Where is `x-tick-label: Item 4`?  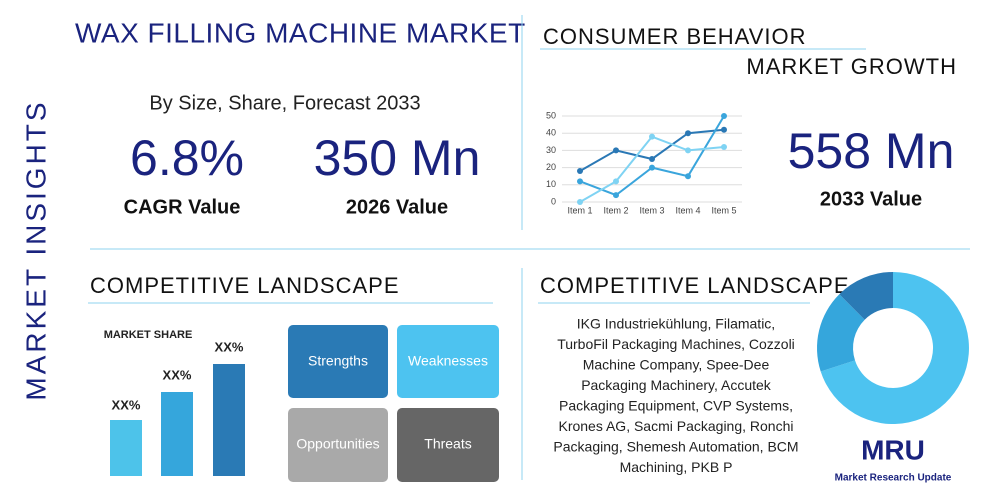
x-tick-label: Item 4 is located at coordinates (687, 210).